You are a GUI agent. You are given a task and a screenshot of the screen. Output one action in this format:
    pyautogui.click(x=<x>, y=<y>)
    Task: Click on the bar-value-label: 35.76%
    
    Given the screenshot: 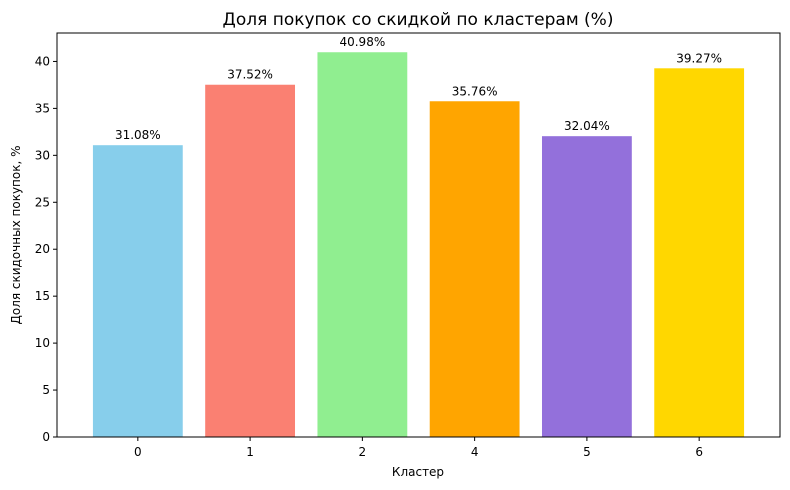 What is the action you would take?
    pyautogui.click(x=475, y=91)
    